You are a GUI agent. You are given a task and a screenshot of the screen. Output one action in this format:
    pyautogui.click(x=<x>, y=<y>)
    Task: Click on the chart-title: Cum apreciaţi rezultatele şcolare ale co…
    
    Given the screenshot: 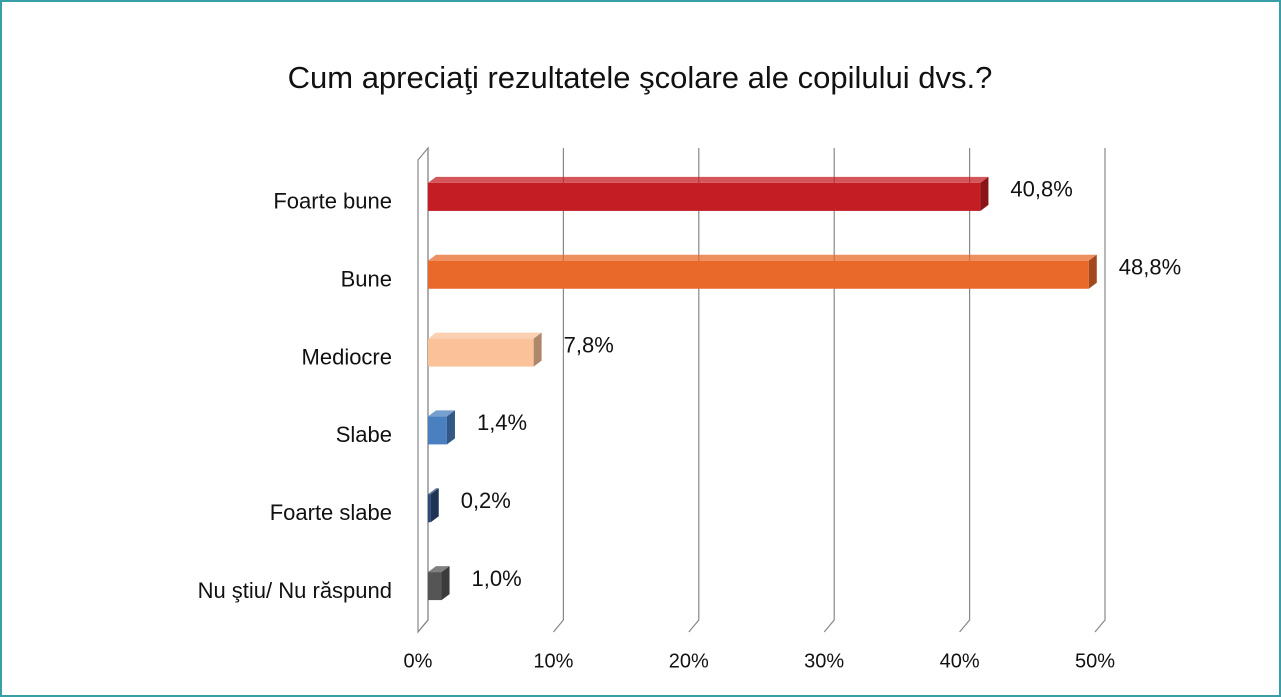 What is the action you would take?
    pyautogui.click(x=640, y=77)
    